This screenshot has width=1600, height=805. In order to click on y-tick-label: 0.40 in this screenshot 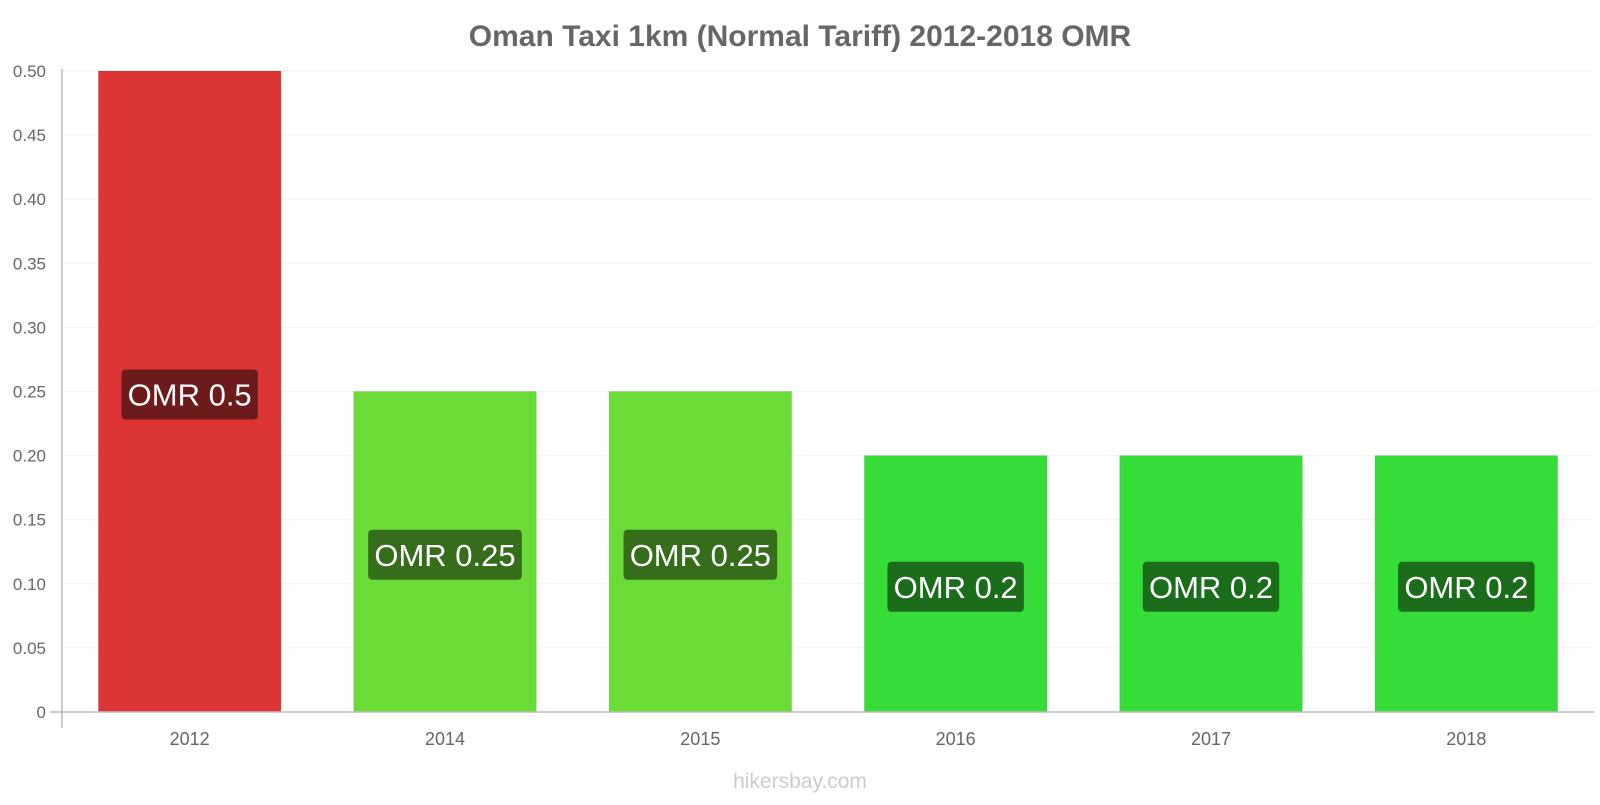, I will do `click(29, 199)`.